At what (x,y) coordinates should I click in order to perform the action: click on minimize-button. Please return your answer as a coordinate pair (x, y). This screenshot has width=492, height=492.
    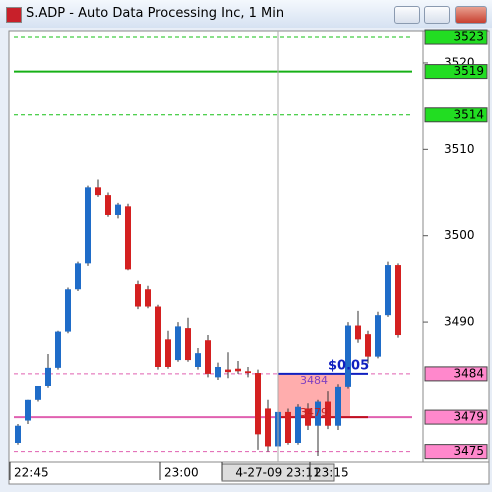
    Looking at the image, I should click on (407, 15).